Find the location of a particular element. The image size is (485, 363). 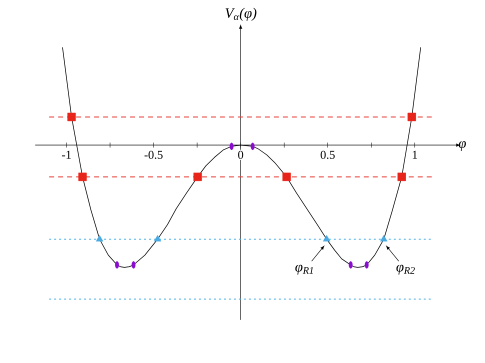

annotation: φ$_{R1}$ is located at coordinates (304, 269).